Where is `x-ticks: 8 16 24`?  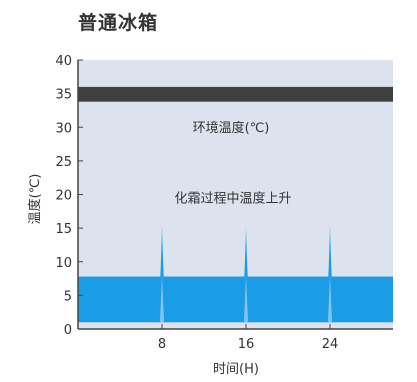 x-ticks: 8 16 24 is located at coordinates (248, 338).